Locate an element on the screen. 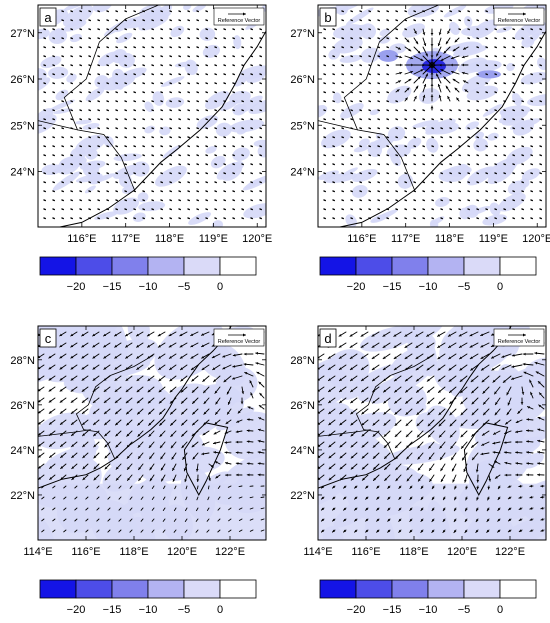 The height and width of the screenshot is (623, 550). longitude-label: 118°E is located at coordinates (449, 239).